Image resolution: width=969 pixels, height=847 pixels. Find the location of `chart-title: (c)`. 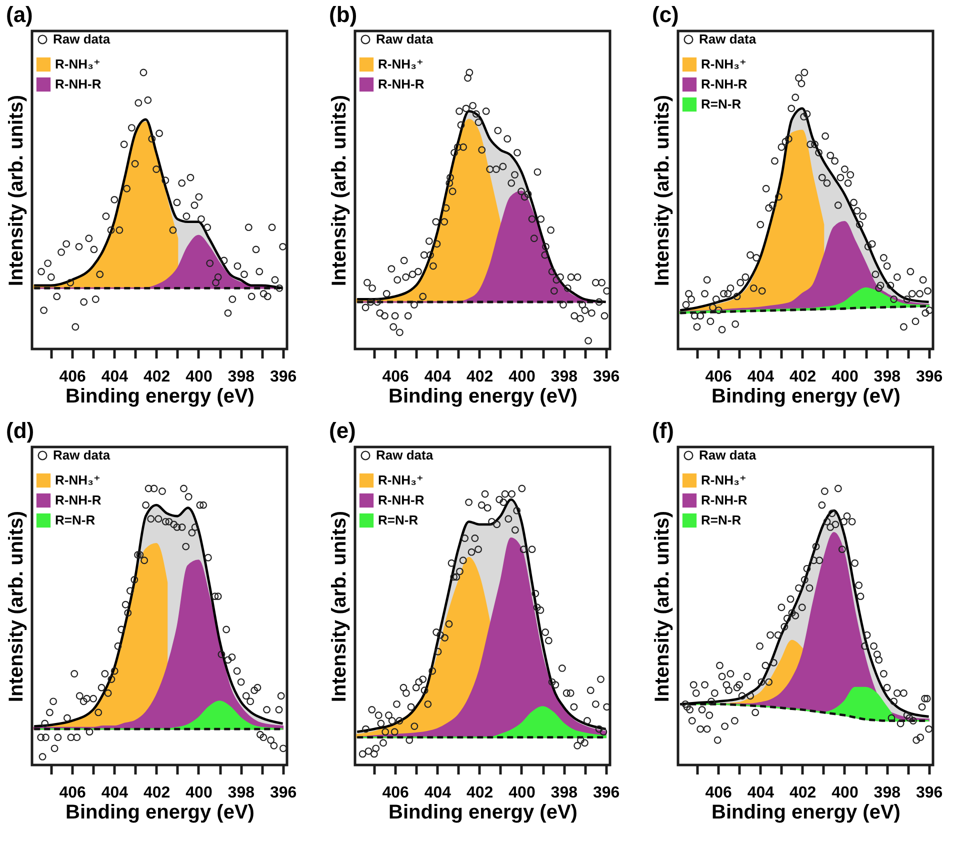

chart-title: (c) is located at coordinates (665, 14).